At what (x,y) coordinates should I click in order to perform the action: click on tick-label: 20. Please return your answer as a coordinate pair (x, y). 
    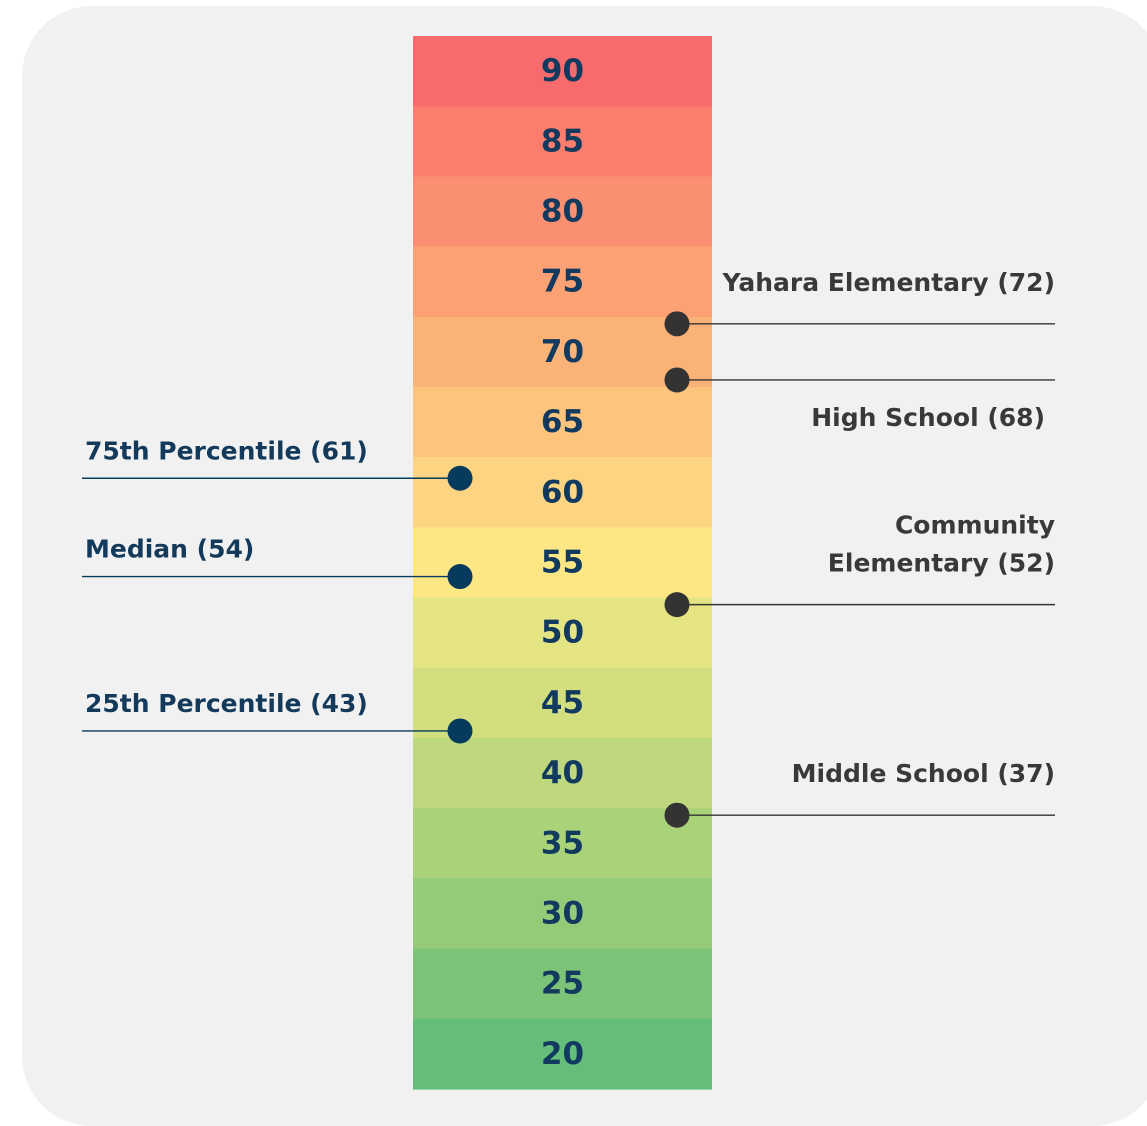
    Looking at the image, I should click on (562, 1054).